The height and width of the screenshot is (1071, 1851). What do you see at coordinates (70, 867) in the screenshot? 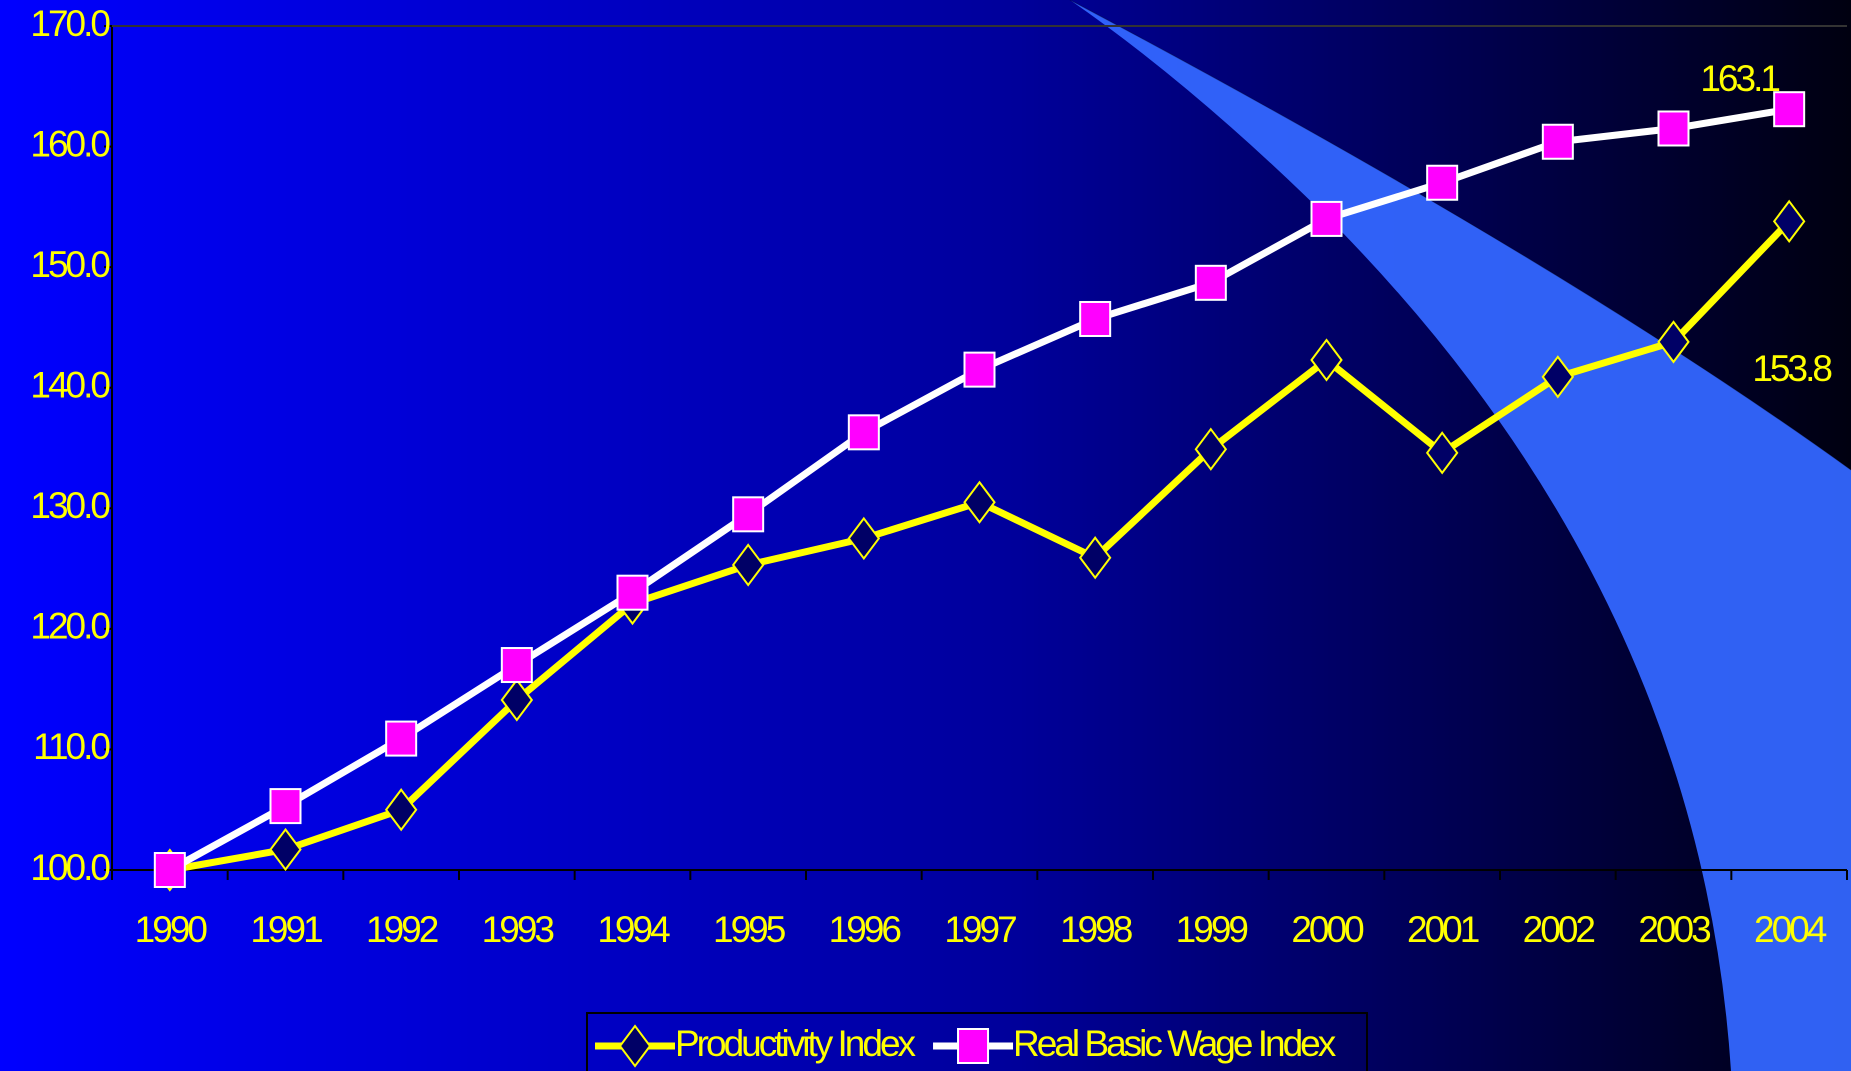
I see `y-tick-label: 100.0` at bounding box center [70, 867].